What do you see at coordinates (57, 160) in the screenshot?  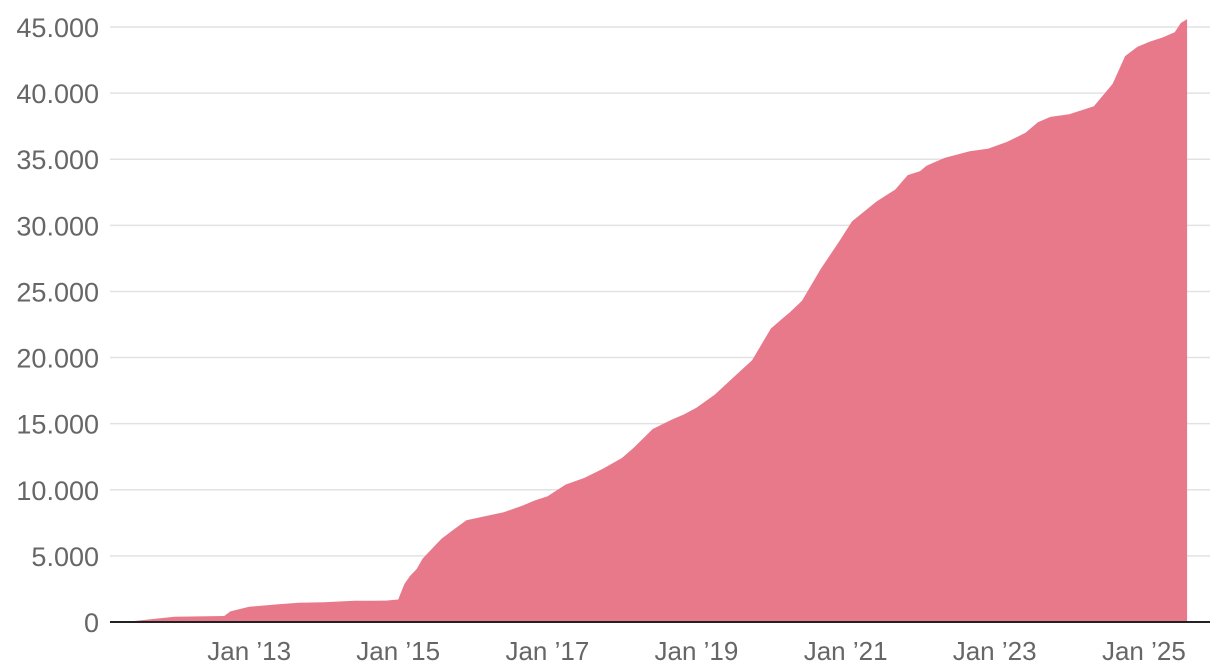 I see `y-tick-label: 35.000` at bounding box center [57, 160].